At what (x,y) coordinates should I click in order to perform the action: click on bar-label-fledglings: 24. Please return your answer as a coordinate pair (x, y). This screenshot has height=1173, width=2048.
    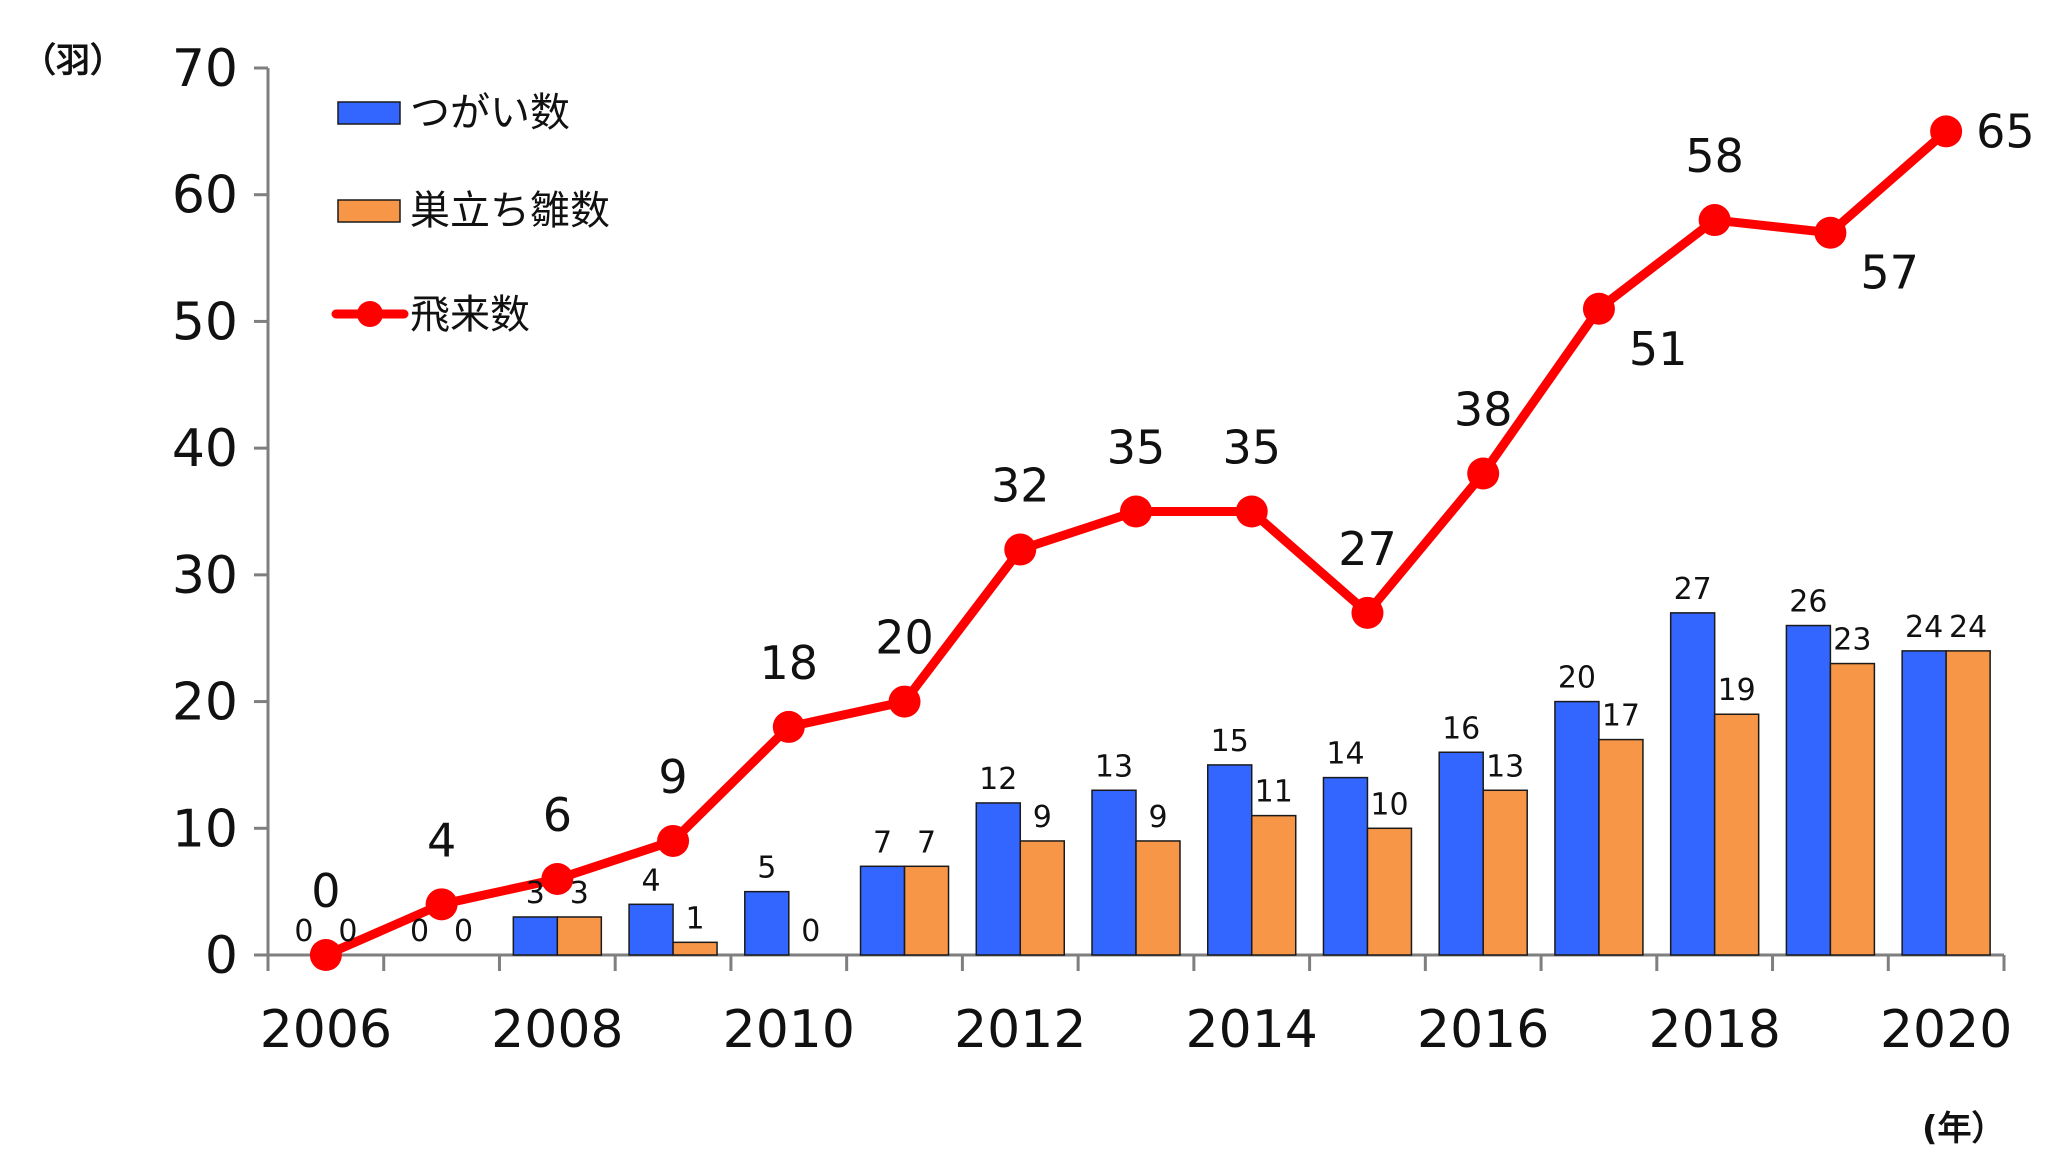
    Looking at the image, I should click on (1968, 627).